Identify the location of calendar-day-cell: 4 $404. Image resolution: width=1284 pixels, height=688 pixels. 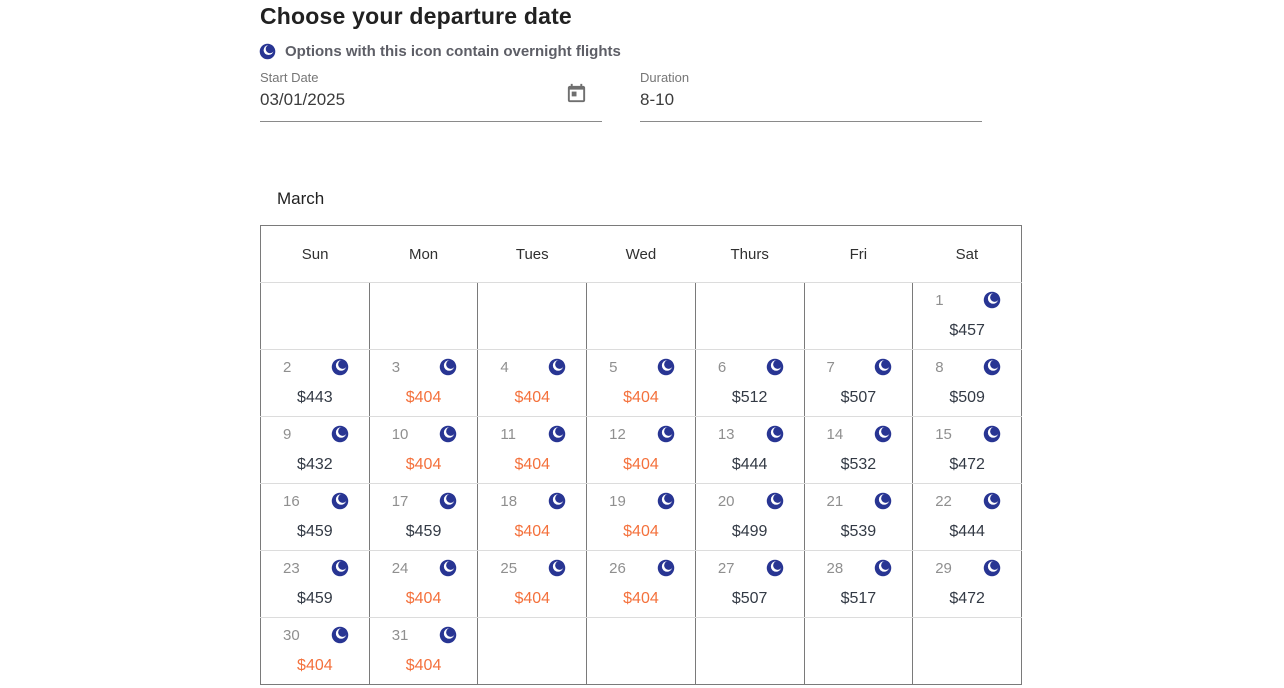
(532, 383).